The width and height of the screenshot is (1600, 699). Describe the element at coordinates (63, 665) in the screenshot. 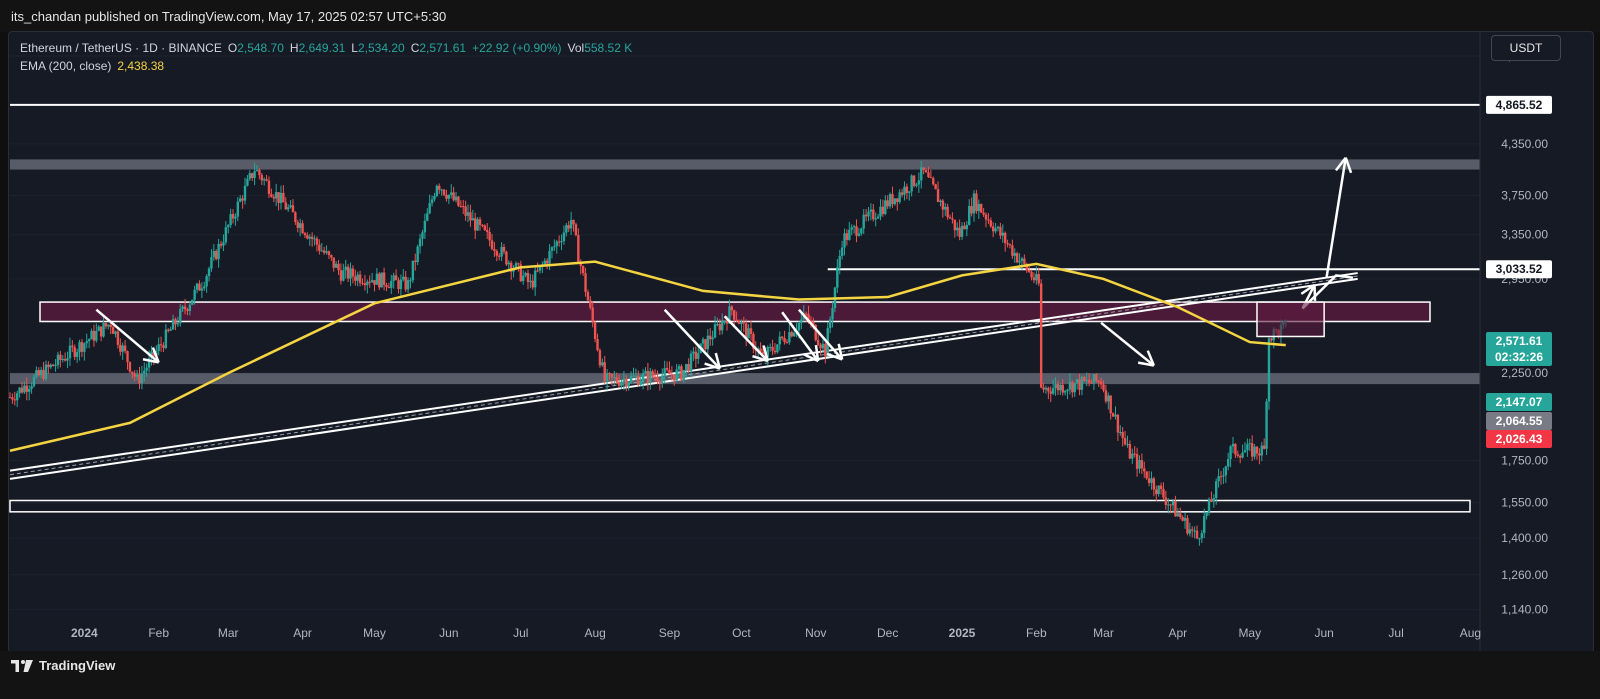

I see `tradingview-logo: TradingView` at that location.